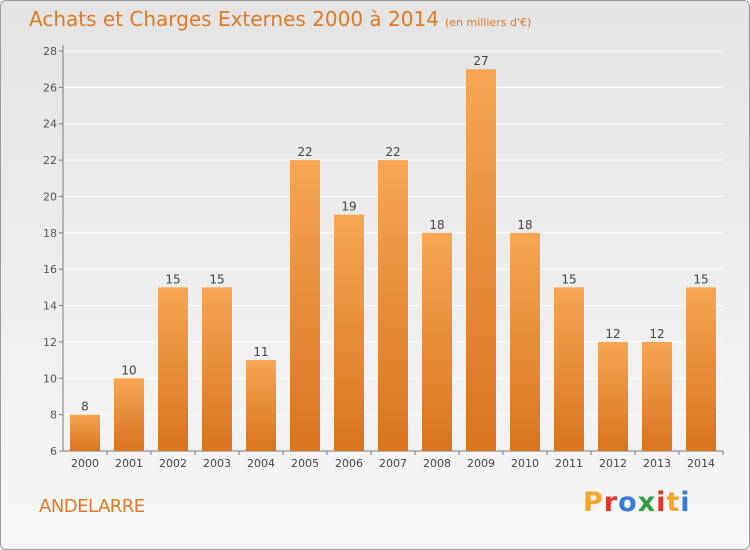 This screenshot has width=750, height=550. Describe the element at coordinates (673, 502) in the screenshot. I see `logo-letter: t` at that location.